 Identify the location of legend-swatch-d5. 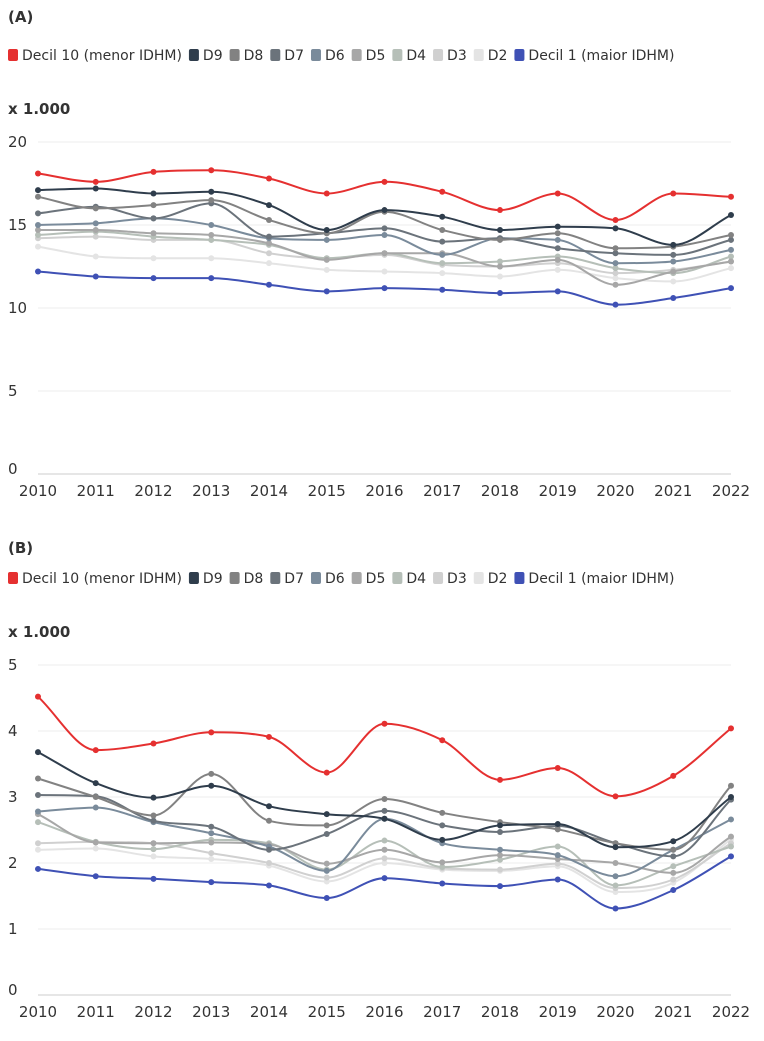
(356, 55).